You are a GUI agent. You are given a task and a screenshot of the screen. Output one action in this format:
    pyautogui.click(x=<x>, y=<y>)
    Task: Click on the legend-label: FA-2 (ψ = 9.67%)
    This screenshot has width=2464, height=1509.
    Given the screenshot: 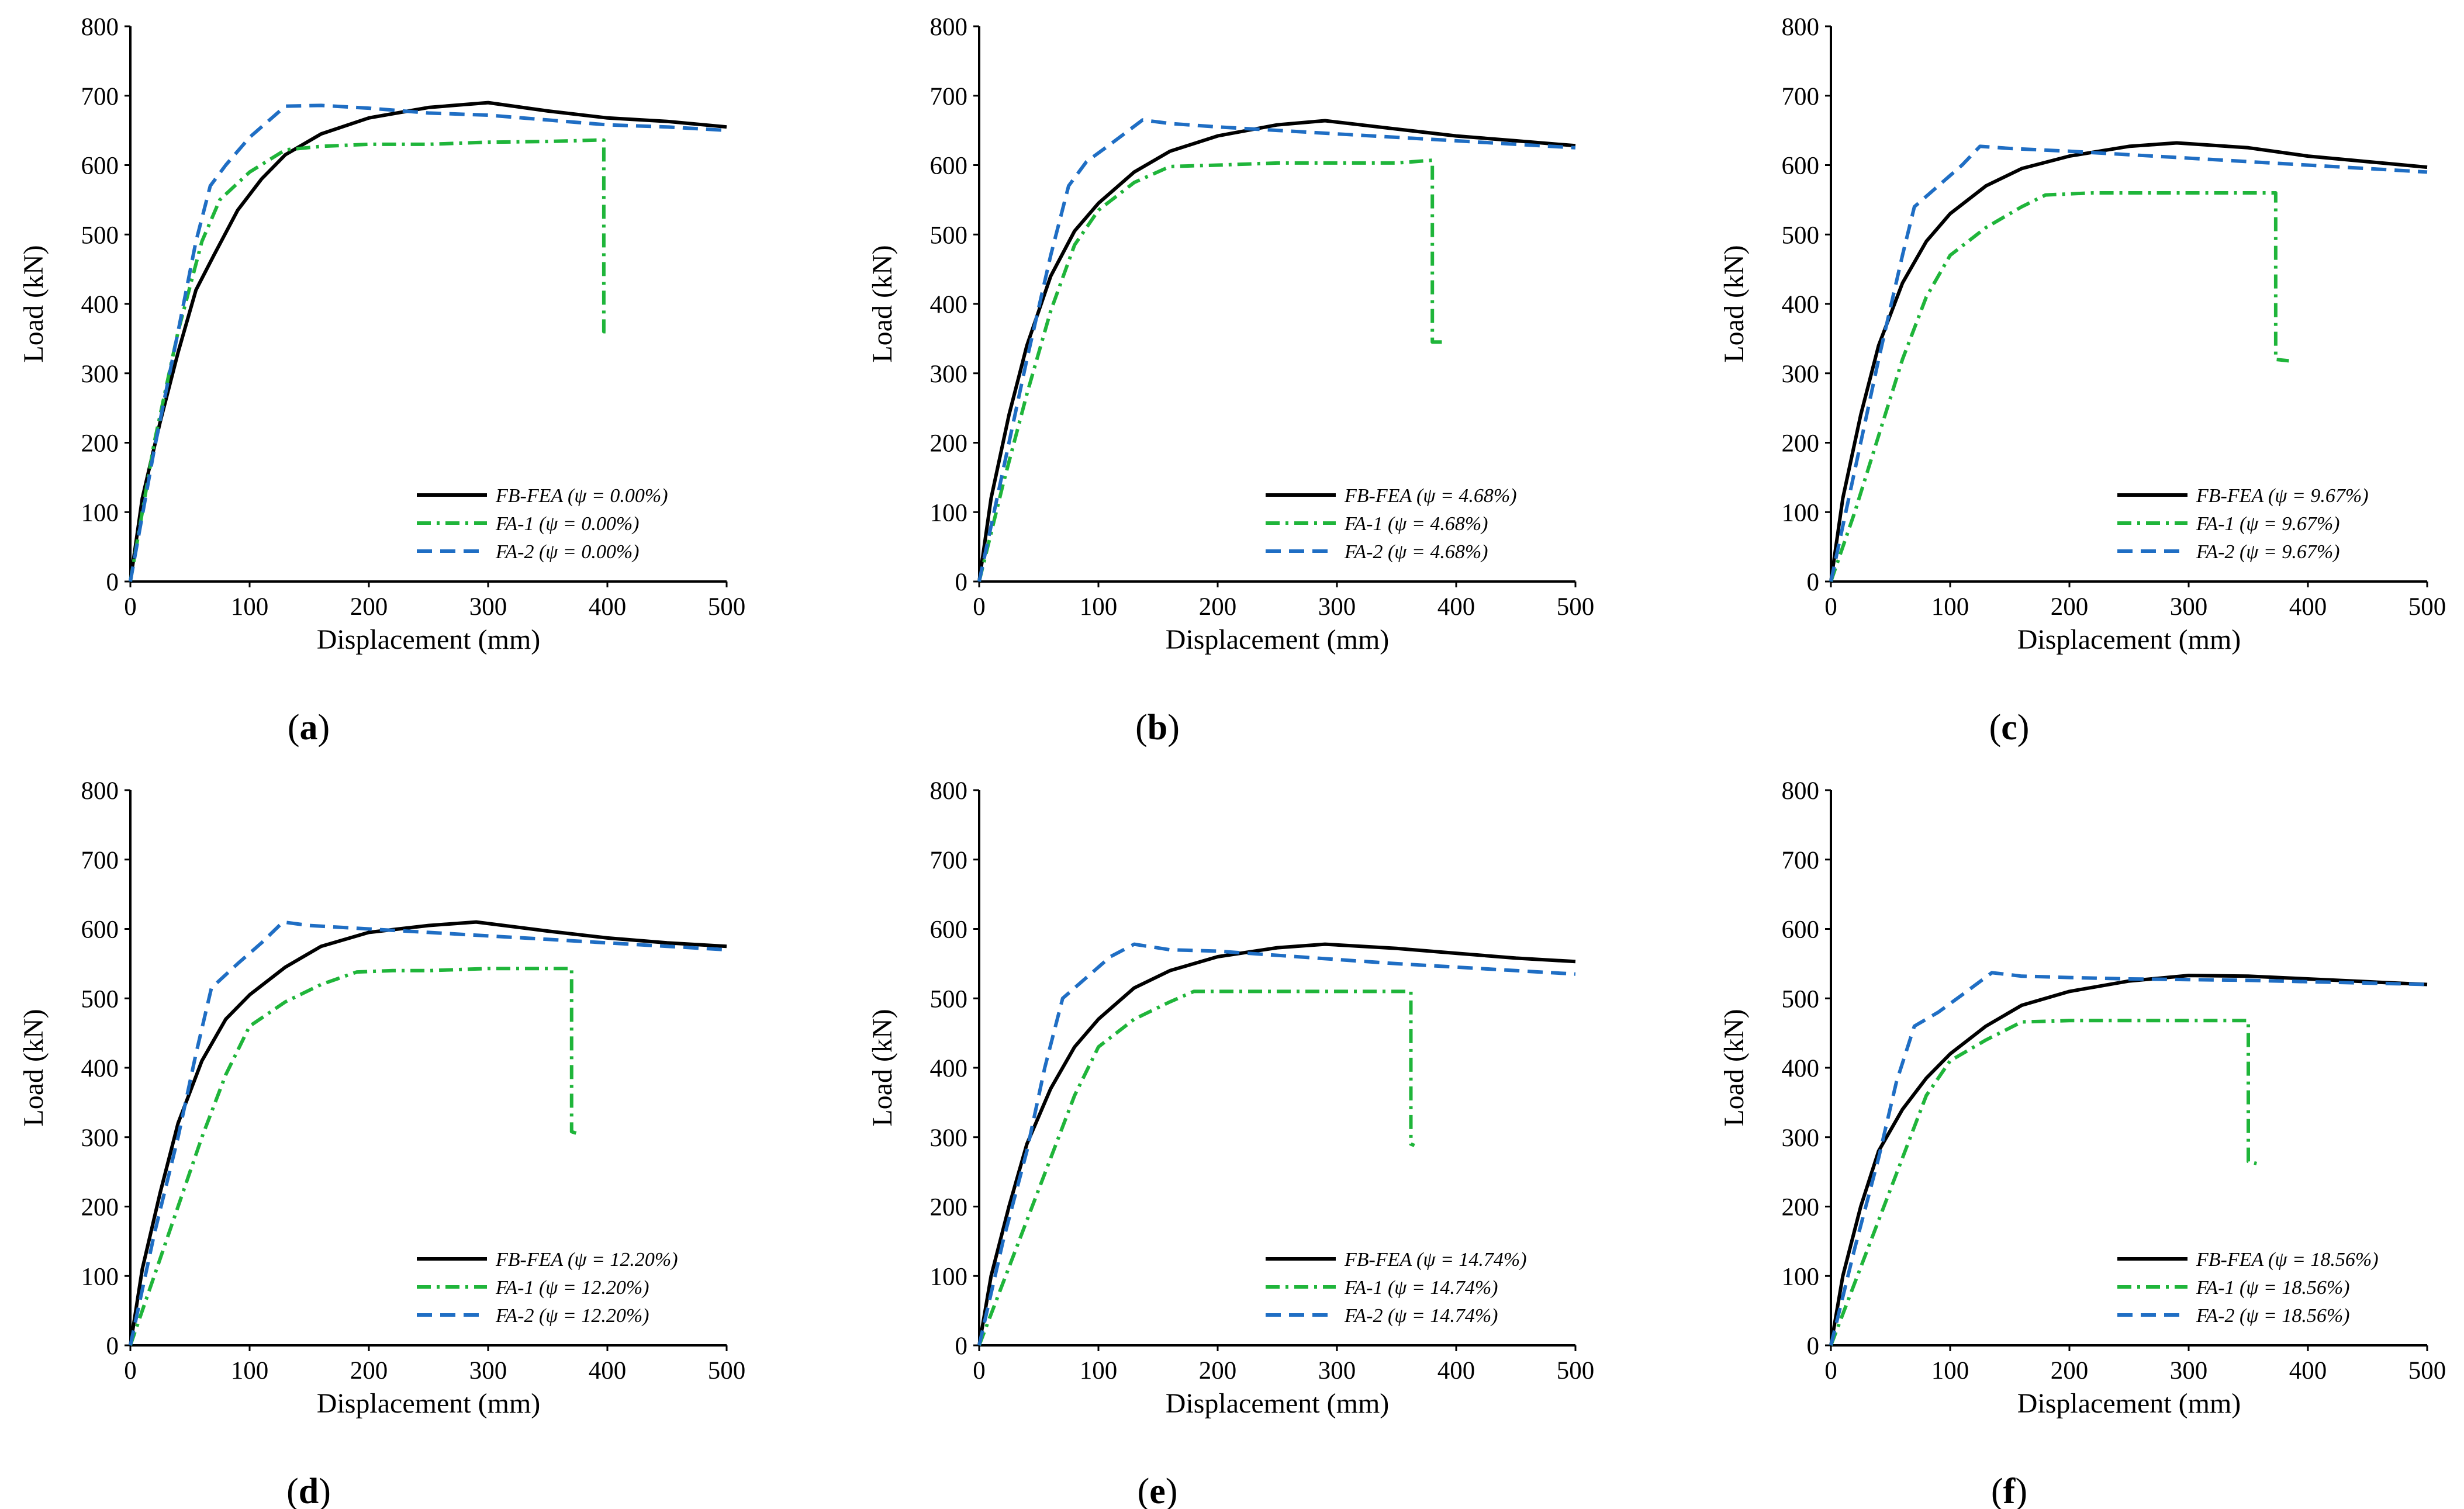 What is the action you would take?
    pyautogui.click(x=2268, y=552)
    